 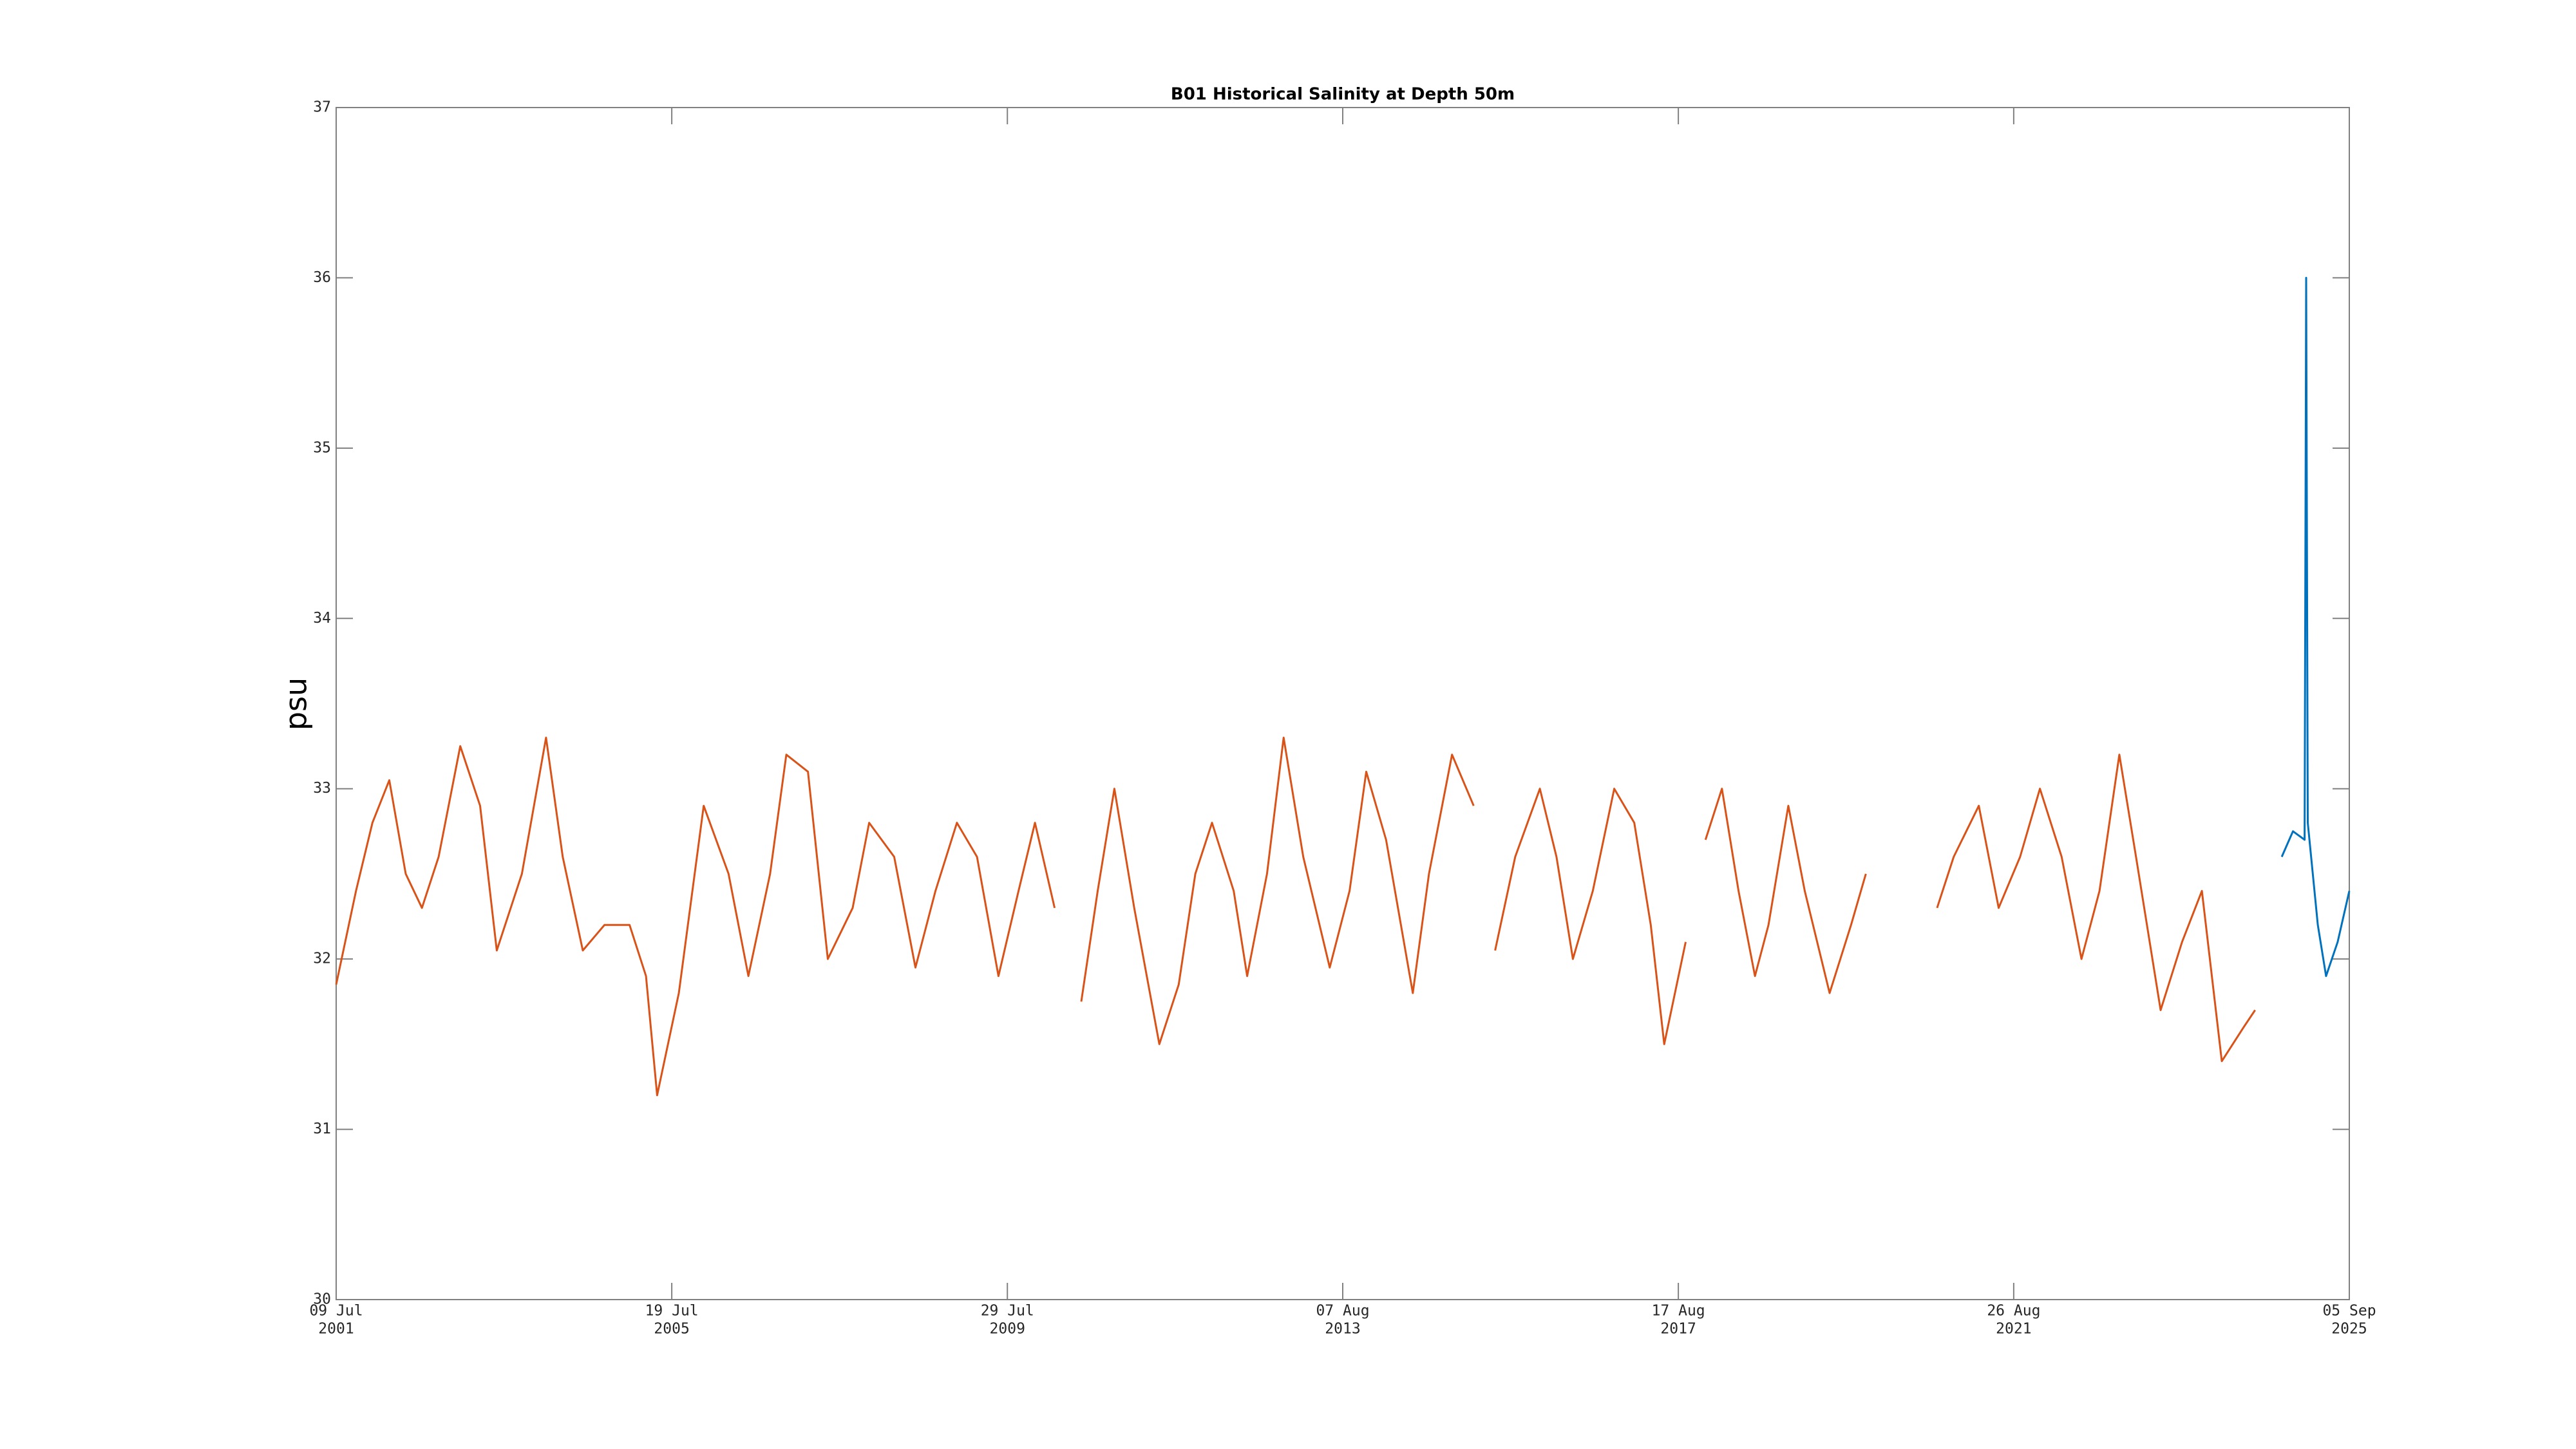 What do you see at coordinates (2315, 627) in the screenshot?
I see `data-line` at bounding box center [2315, 627].